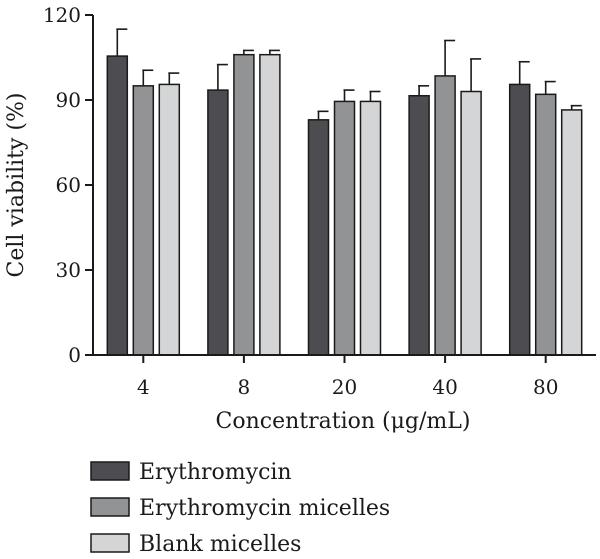 The height and width of the screenshot is (559, 600). Describe the element at coordinates (244, 387) in the screenshot. I see `x-tick-label: 8` at that location.